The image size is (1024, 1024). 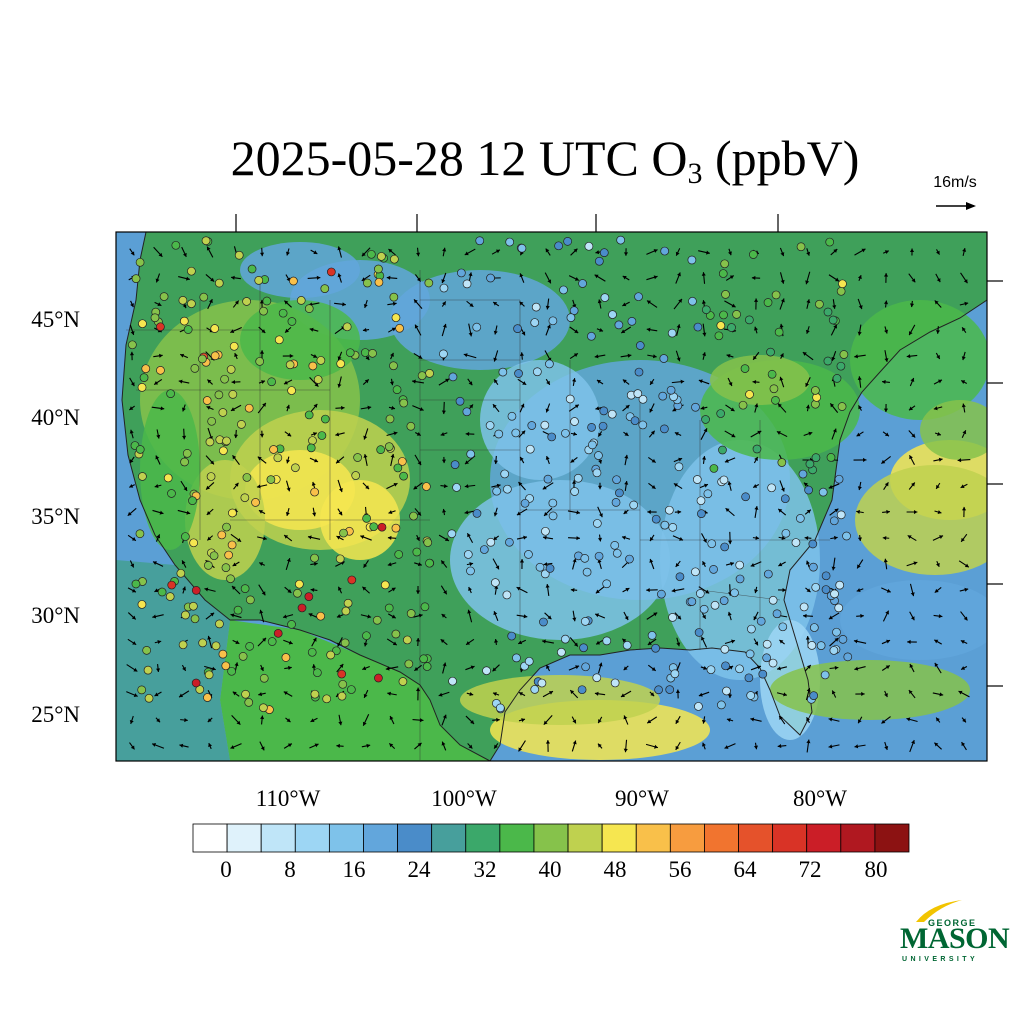 What do you see at coordinates (55, 615) in the screenshot?
I see `lat-label-30: 30°N` at bounding box center [55, 615].